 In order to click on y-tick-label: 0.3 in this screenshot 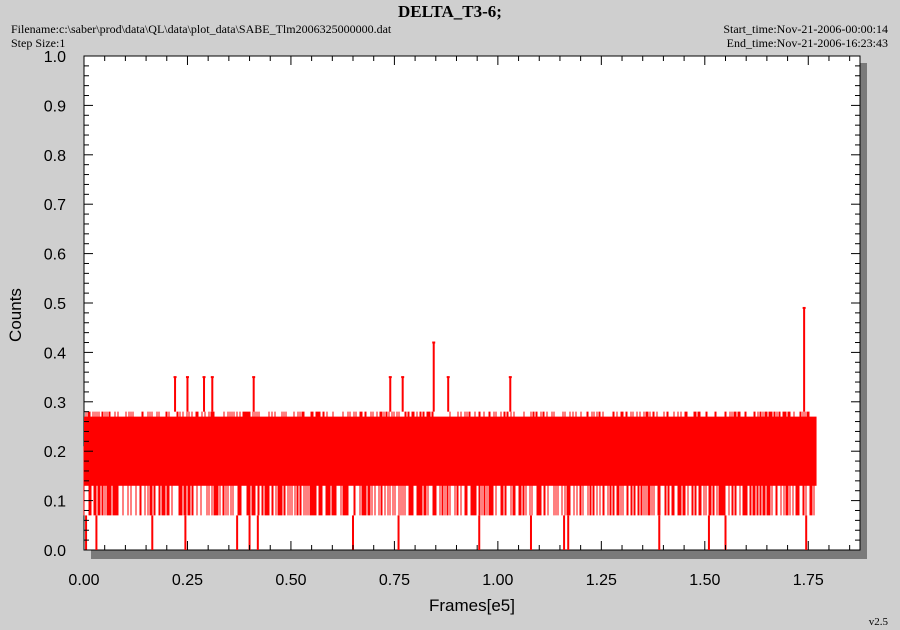, I will do `click(55, 403)`.